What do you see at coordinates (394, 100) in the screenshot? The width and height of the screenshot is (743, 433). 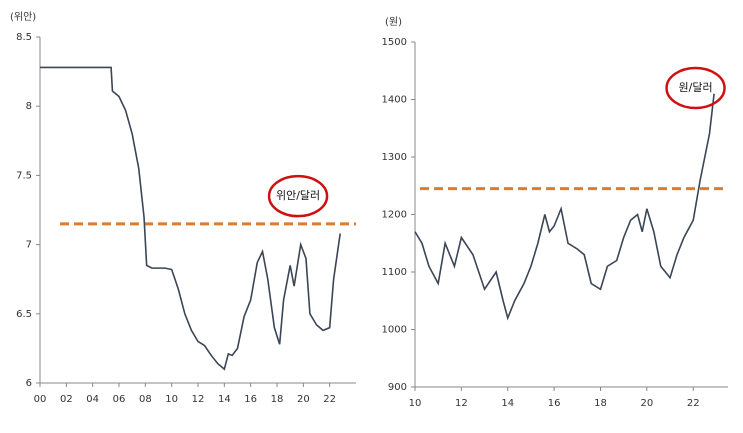 I see `y-tick-label: 1400` at bounding box center [394, 100].